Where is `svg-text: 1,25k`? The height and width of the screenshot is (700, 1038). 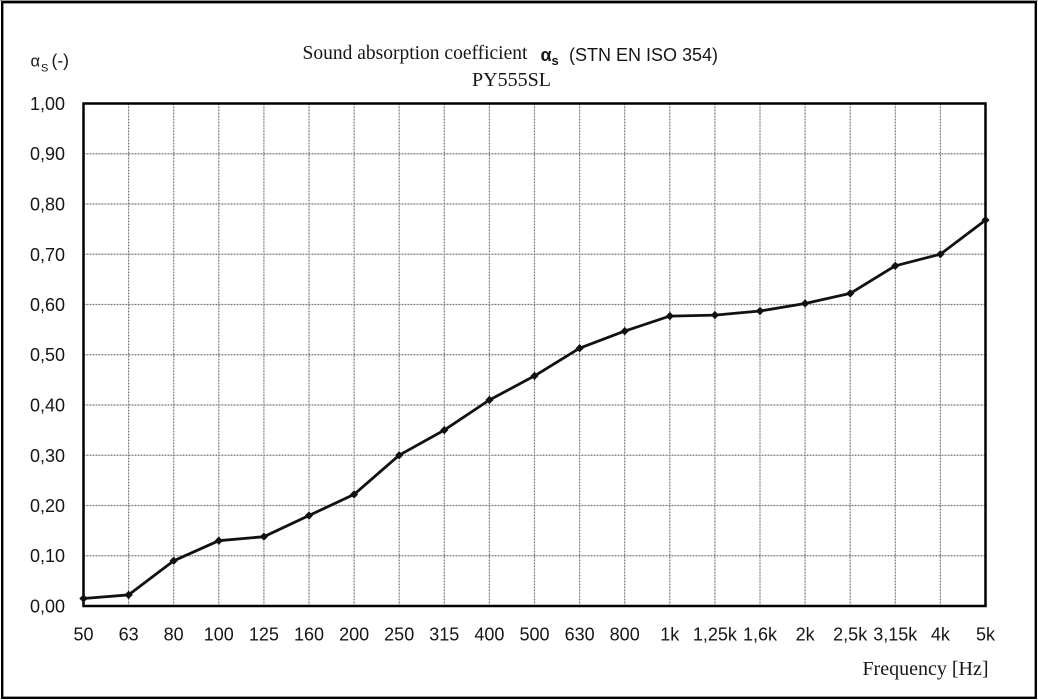 svg-text: 1,25k is located at coordinates (715, 635).